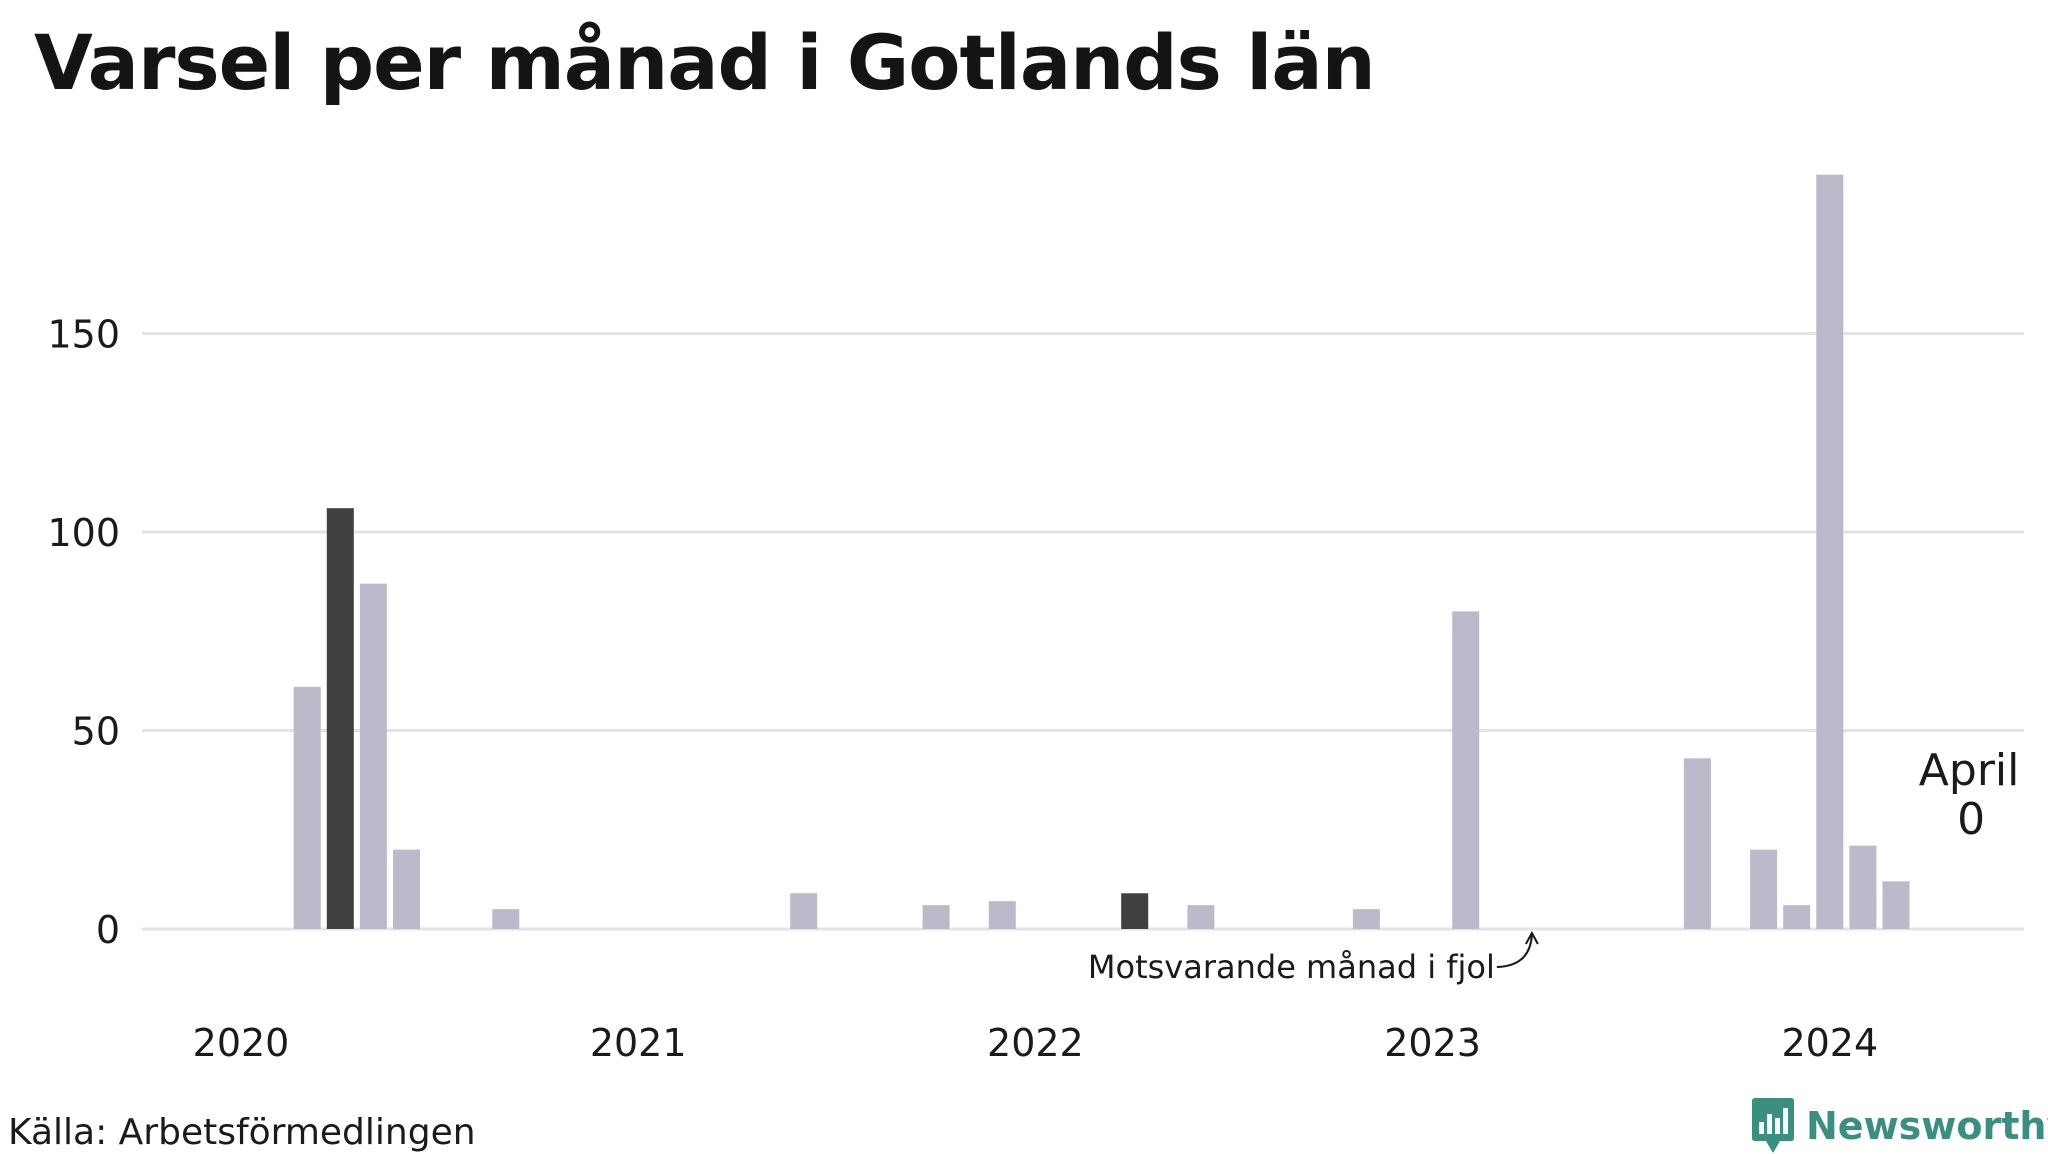 Image resolution: width=2048 pixels, height=1154 pixels. Describe the element at coordinates (638, 1043) in the screenshot. I see `x-tick-label: 2021` at that location.